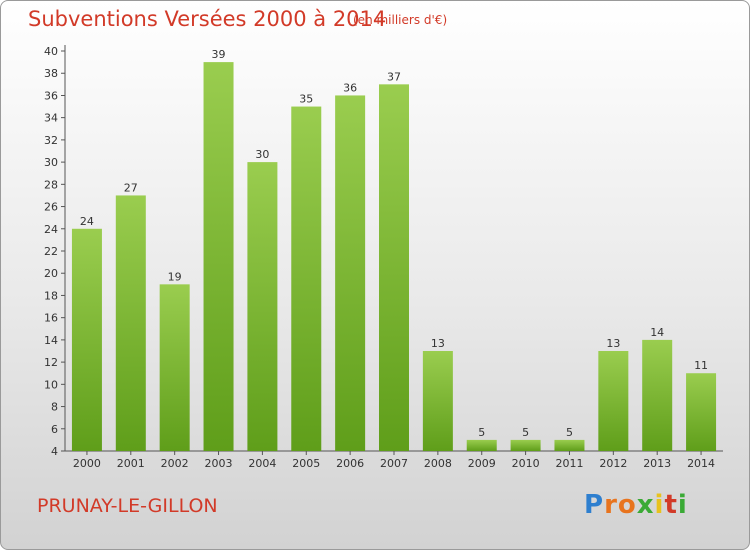 The height and width of the screenshot is (550, 750). Describe the element at coordinates (657, 463) in the screenshot. I see `x-tick-label: 2013` at that location.